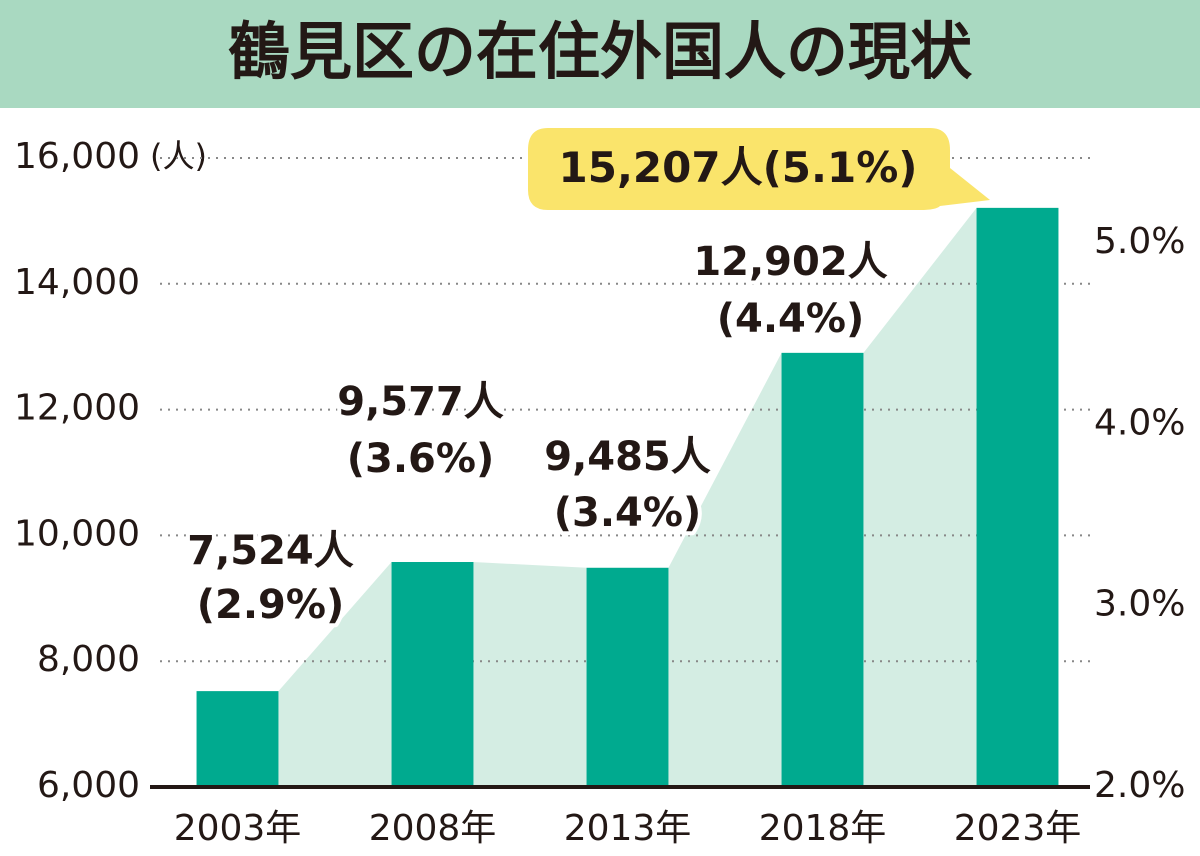 This screenshot has height=856, width=1200. Describe the element at coordinates (823, 828) in the screenshot. I see `x-tick-label: 2018年` at that location.